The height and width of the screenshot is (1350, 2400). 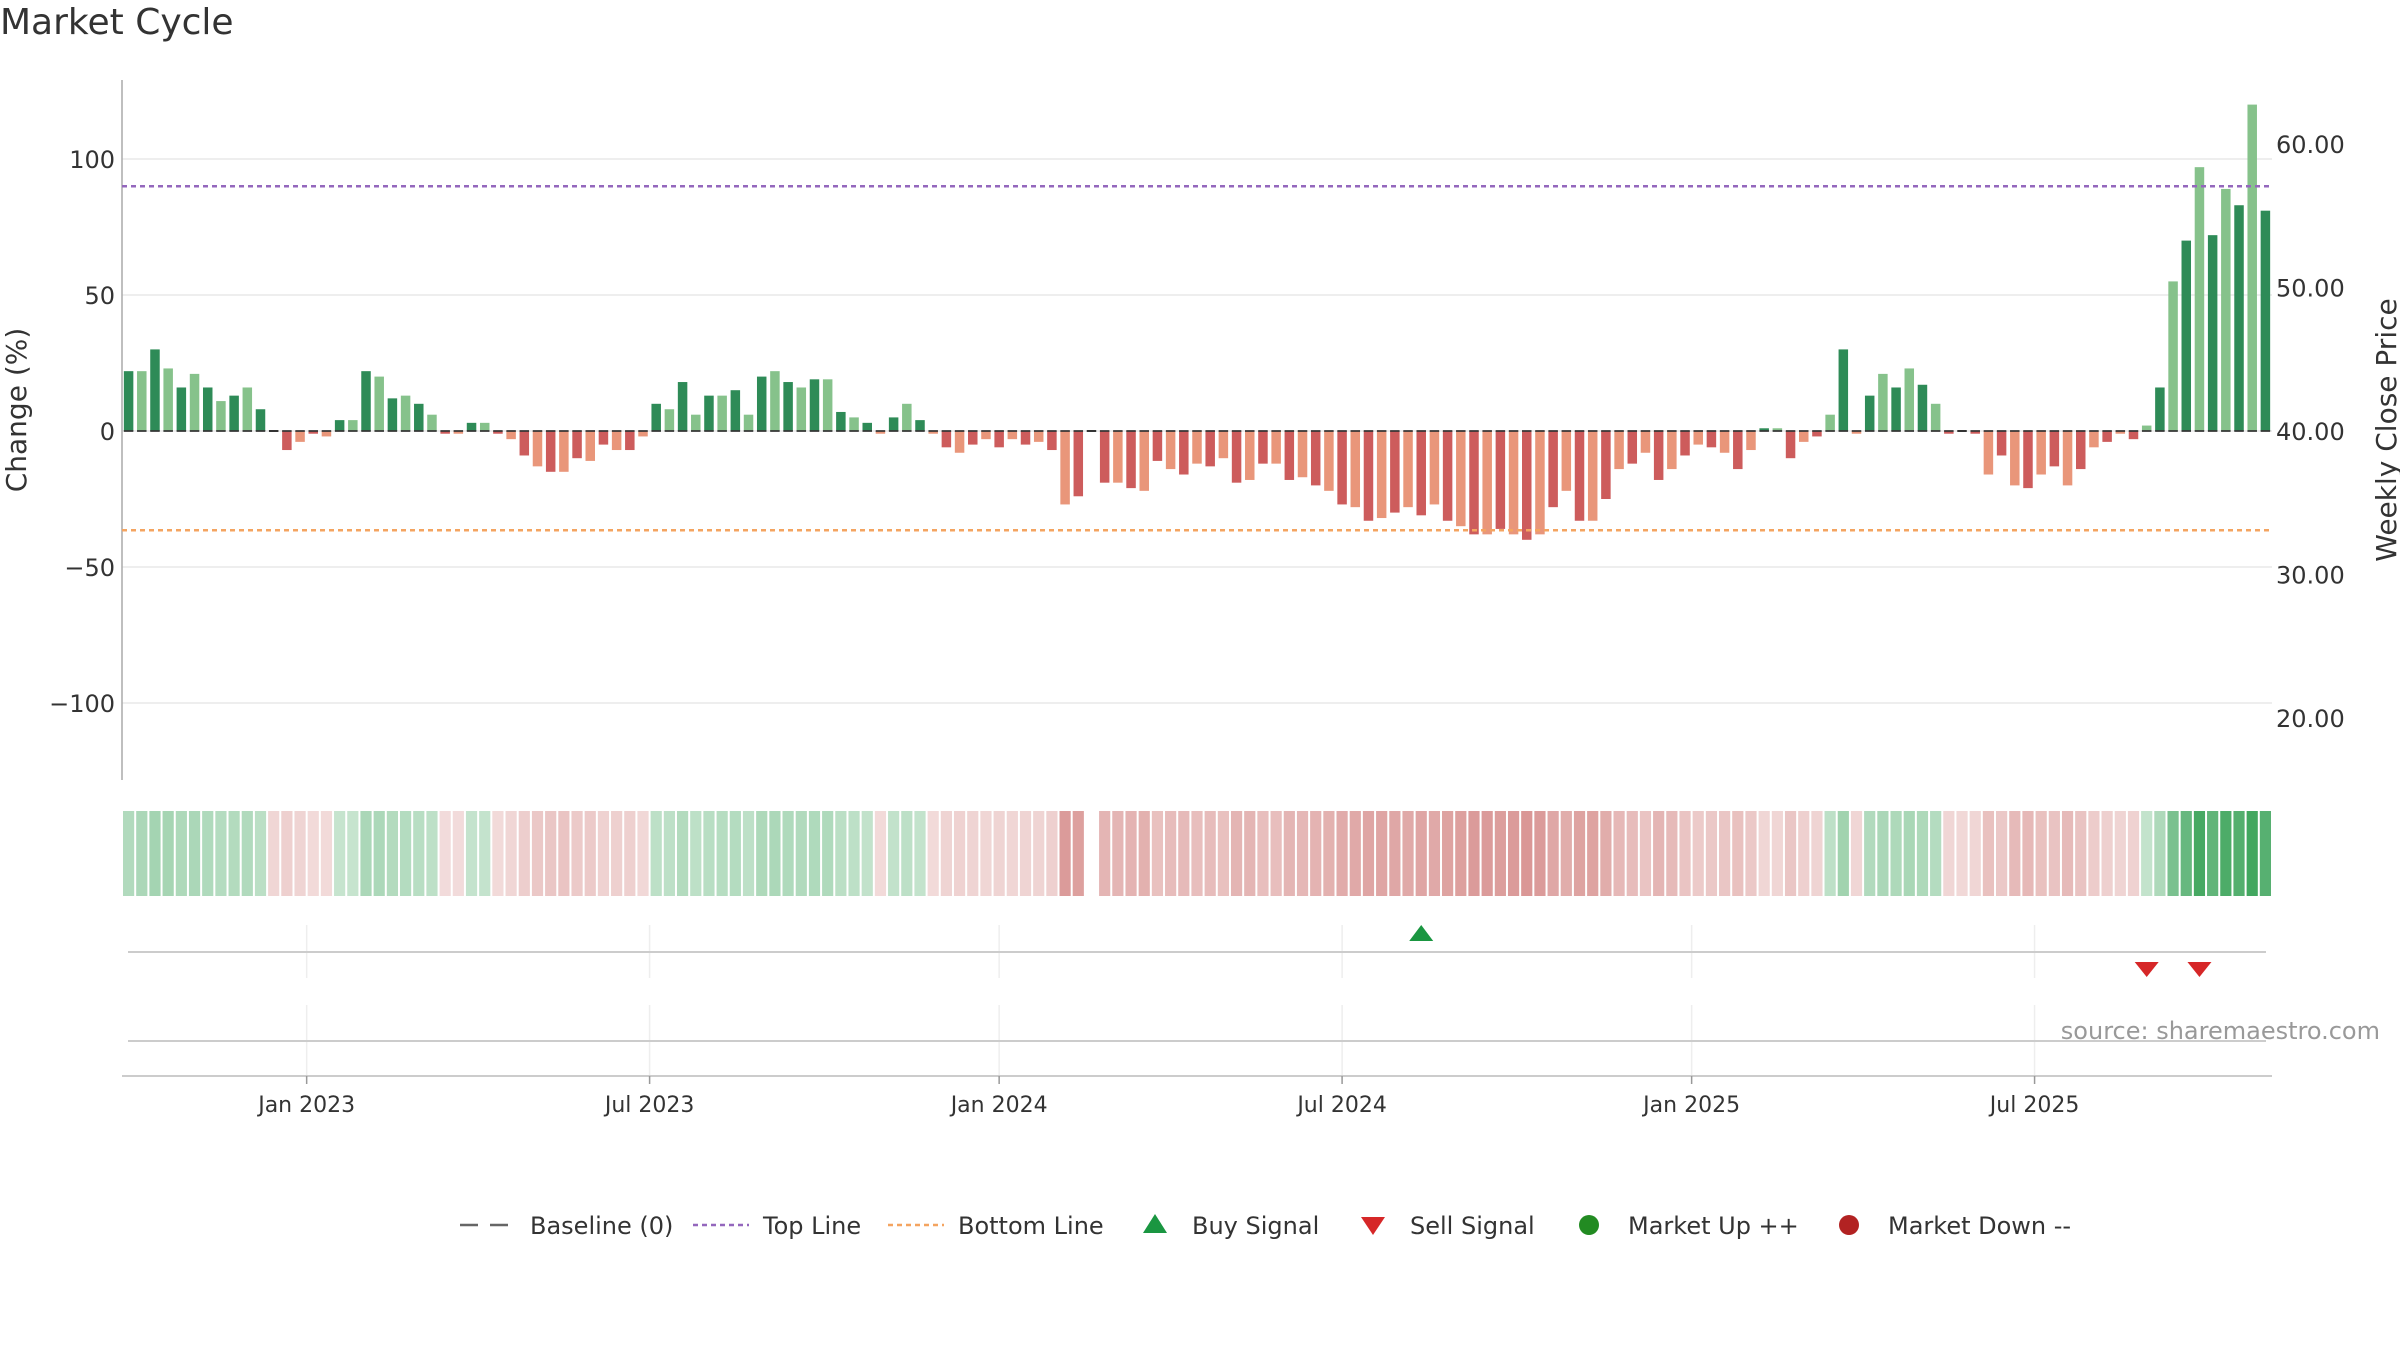 What do you see at coordinates (1448, 1226) in the screenshot?
I see `legend-item: Sell Signal` at bounding box center [1448, 1226].